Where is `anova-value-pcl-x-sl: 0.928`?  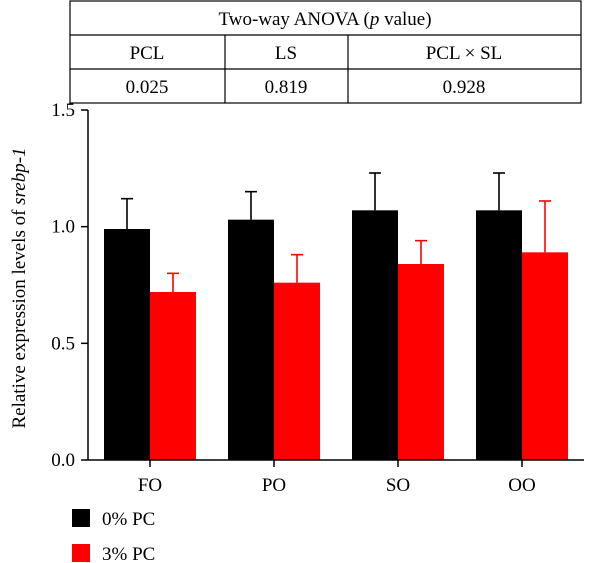 anova-value-pcl-x-sl: 0.928 is located at coordinates (464, 87).